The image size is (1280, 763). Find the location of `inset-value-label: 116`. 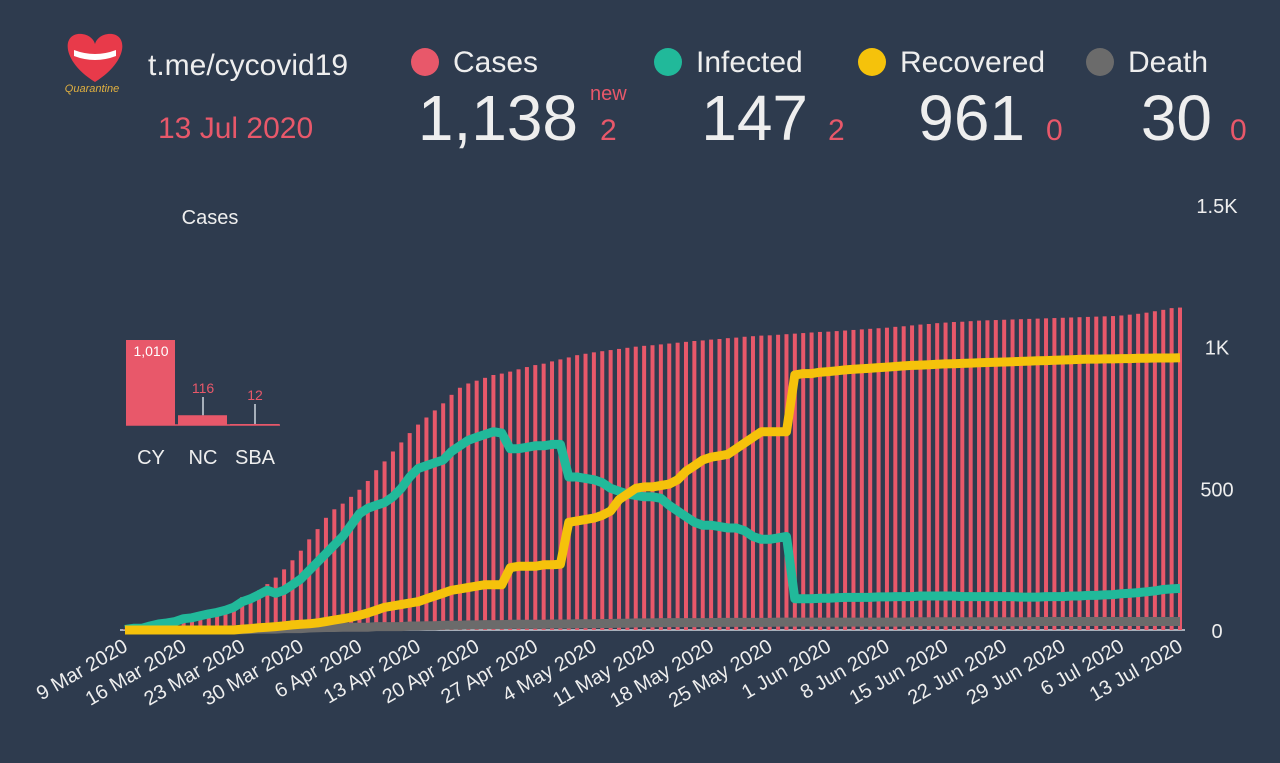

inset-value-label: 116 is located at coordinates (203, 388).